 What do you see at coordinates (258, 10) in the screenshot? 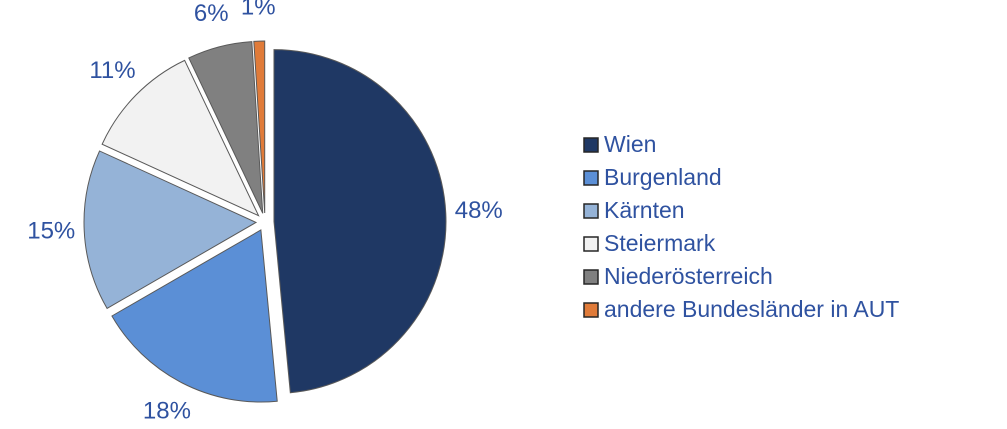
I see `data-label: 1%` at bounding box center [258, 10].